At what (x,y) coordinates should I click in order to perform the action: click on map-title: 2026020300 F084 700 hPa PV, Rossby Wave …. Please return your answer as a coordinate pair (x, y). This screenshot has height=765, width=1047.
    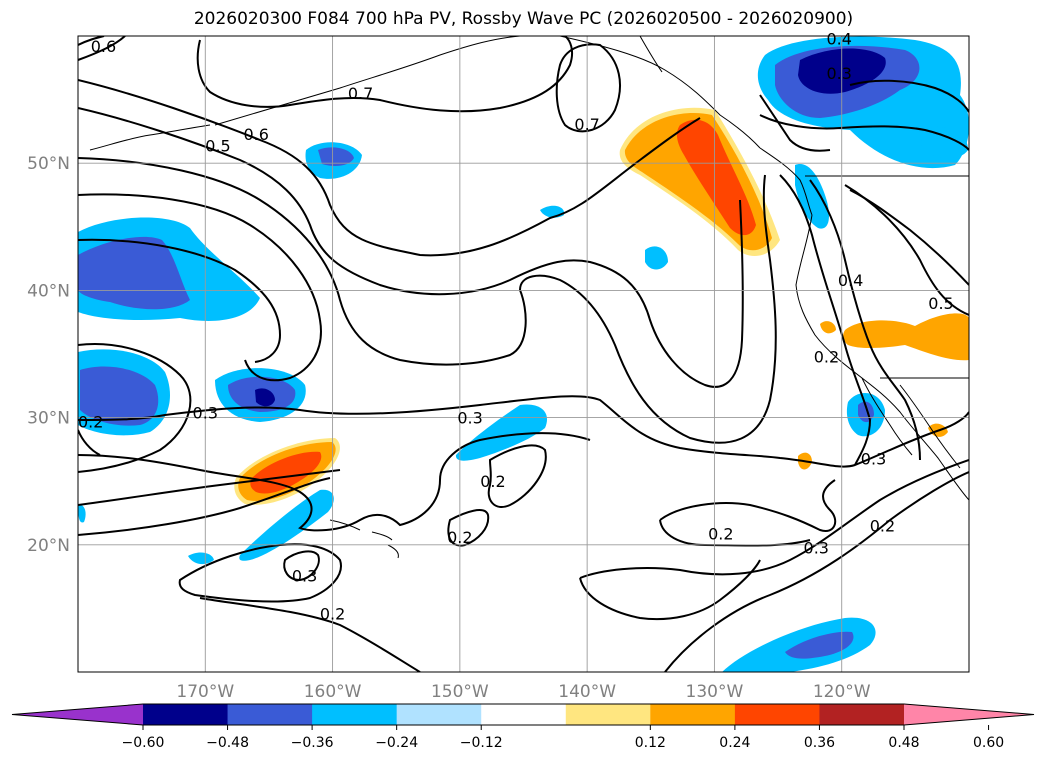
    Looking at the image, I should click on (523, 19).